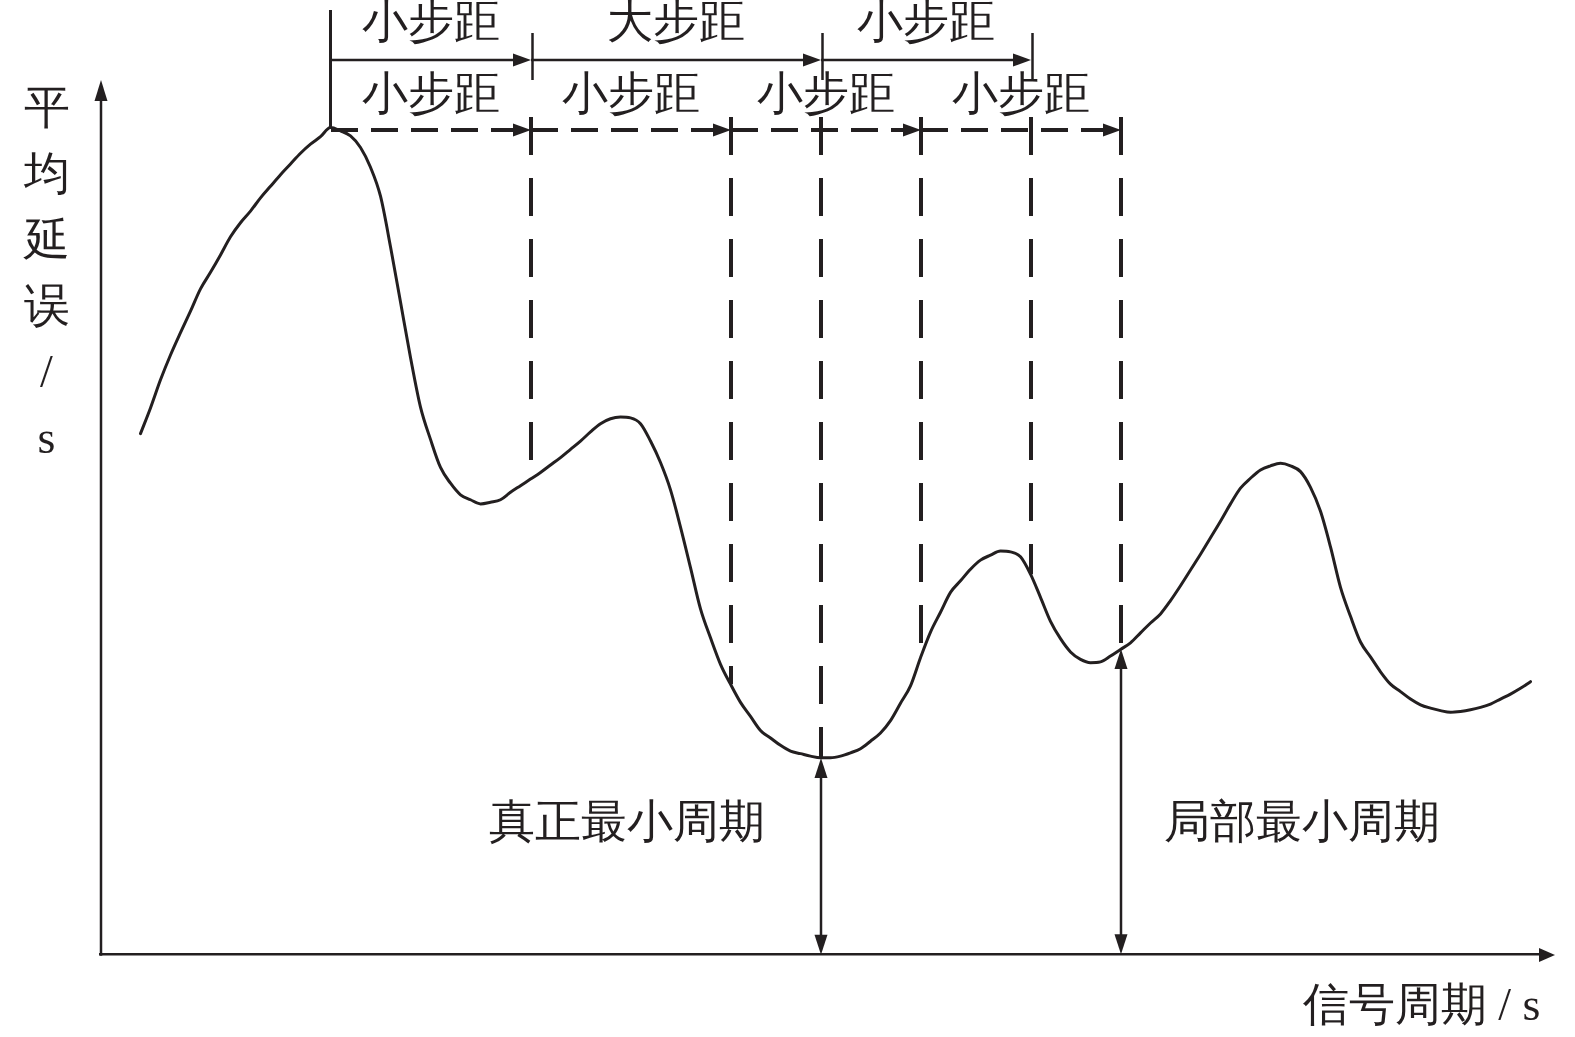 The height and width of the screenshot is (1037, 1575). I want to click on x-axis-title: 信号周期 / s, so click(1421, 1005).